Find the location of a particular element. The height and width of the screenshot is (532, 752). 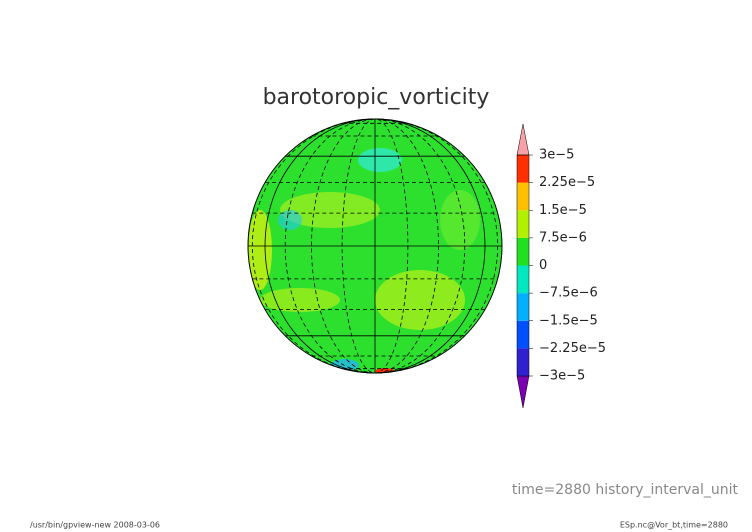

chart-title: barotoropic_vorticity is located at coordinates (376, 97).